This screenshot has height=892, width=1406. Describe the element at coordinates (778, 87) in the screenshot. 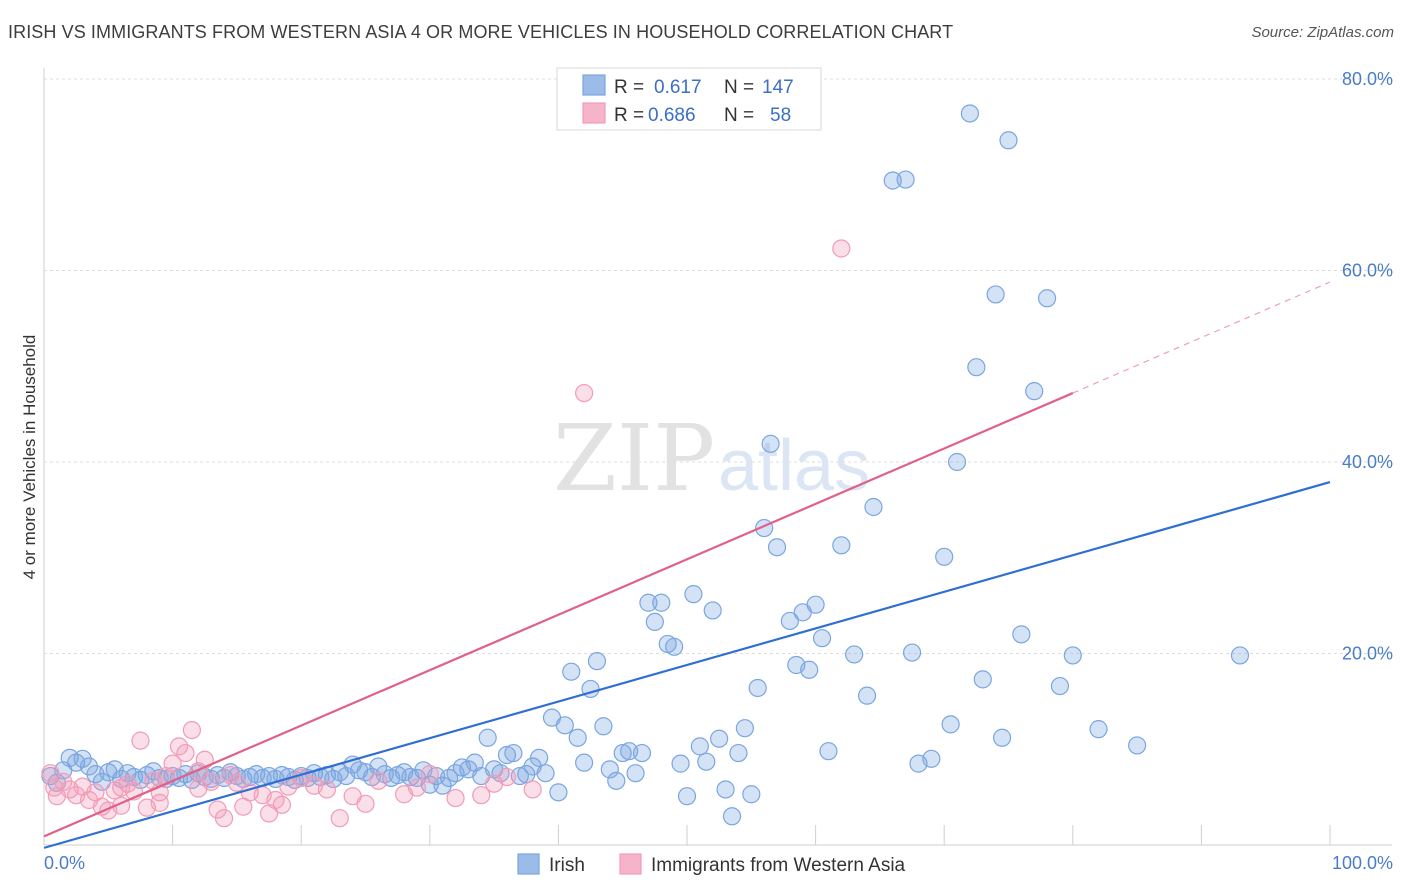

I see `legend-n-value-irish: 147` at that location.